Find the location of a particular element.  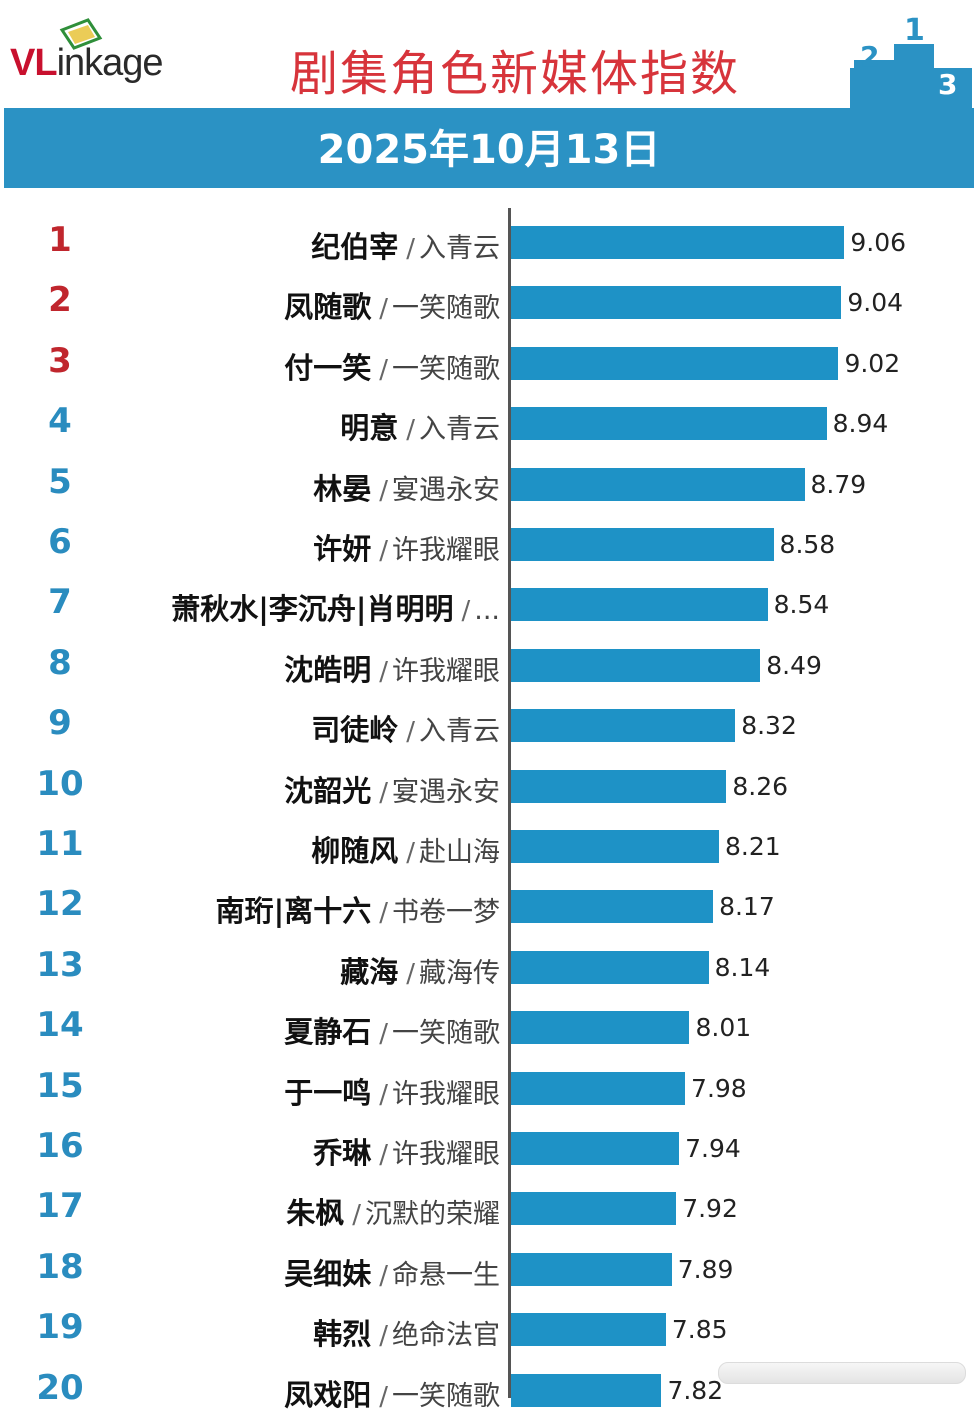

character-name: 林晏 is located at coordinates (342, 488).